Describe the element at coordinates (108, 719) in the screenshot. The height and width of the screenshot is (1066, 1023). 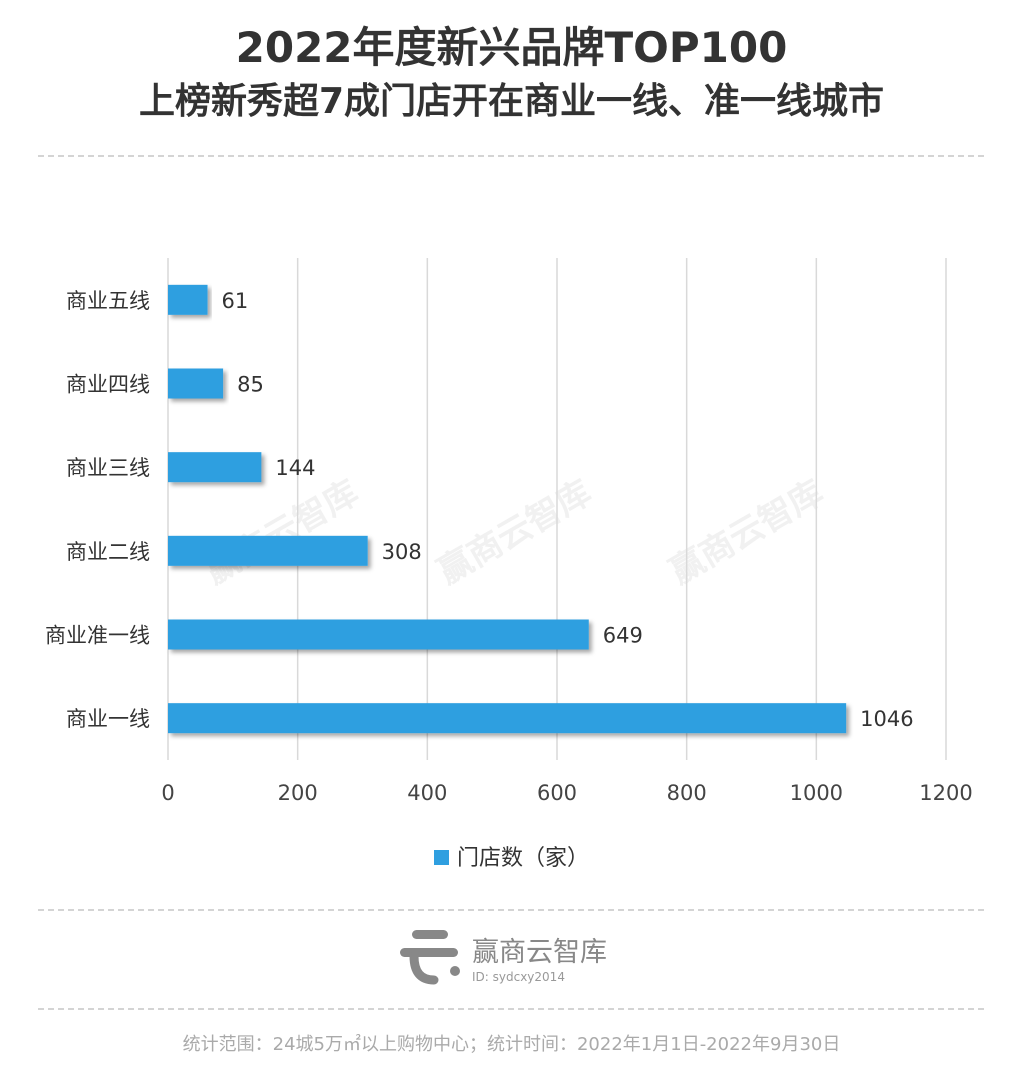
I see `y-tick-label: 商业一线` at that location.